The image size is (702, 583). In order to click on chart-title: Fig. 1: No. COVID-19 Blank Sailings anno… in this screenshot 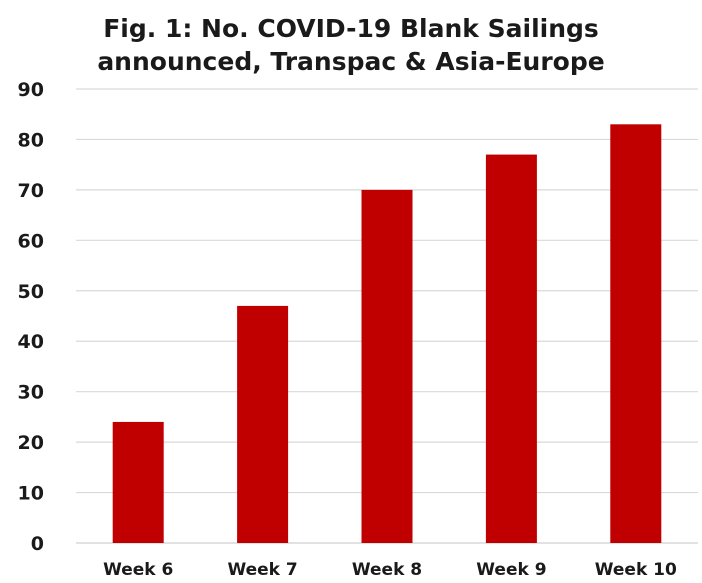, I will do `click(351, 45)`.